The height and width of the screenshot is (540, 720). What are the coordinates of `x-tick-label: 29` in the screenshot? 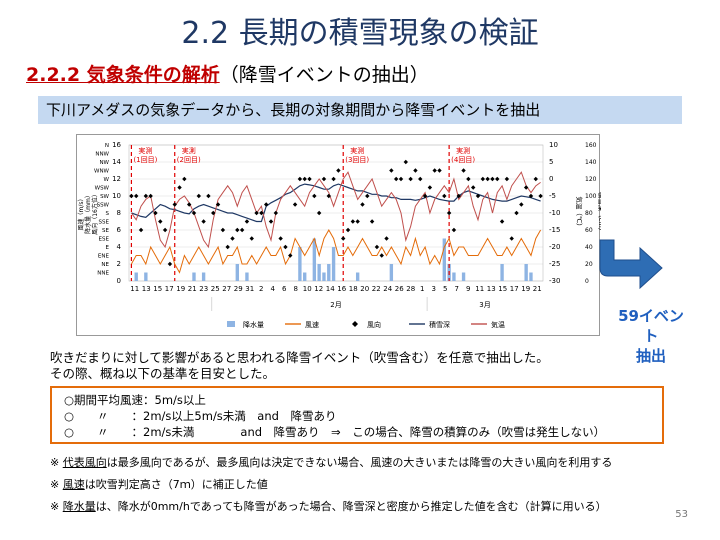 It's located at (238, 289).